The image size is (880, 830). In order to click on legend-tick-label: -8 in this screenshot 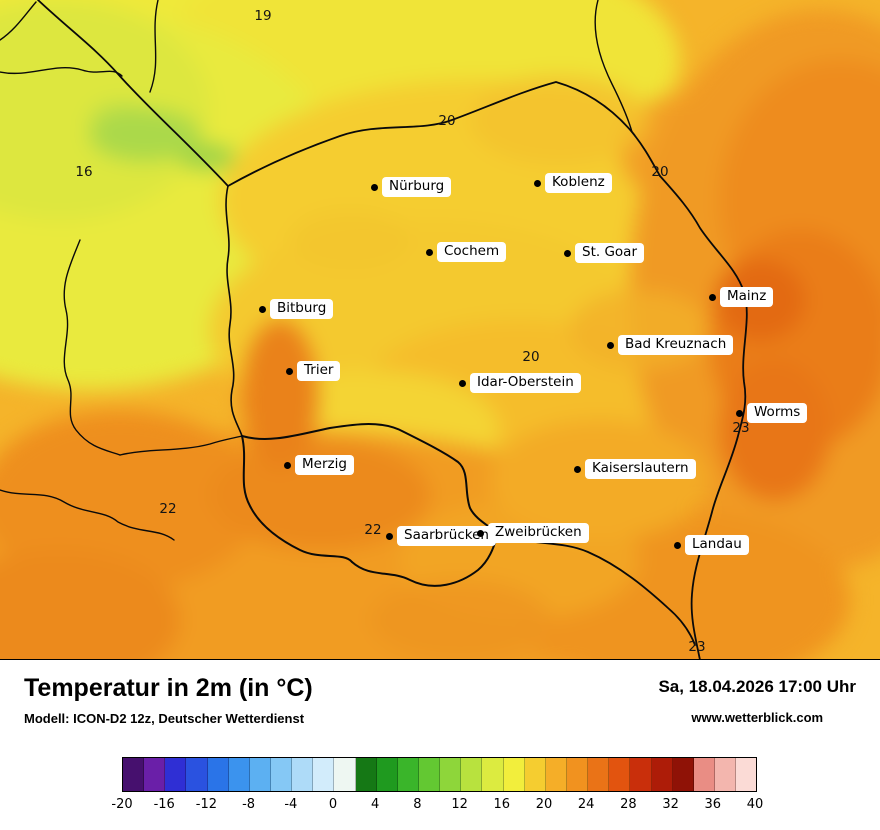, I will do `click(249, 804)`.